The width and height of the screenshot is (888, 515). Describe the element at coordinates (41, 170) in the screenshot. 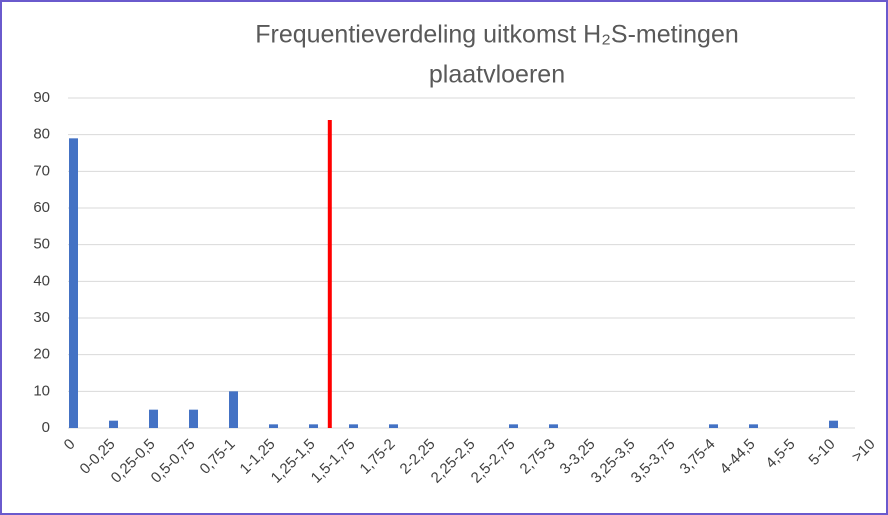

I see `y-tick-label: 70` at that location.